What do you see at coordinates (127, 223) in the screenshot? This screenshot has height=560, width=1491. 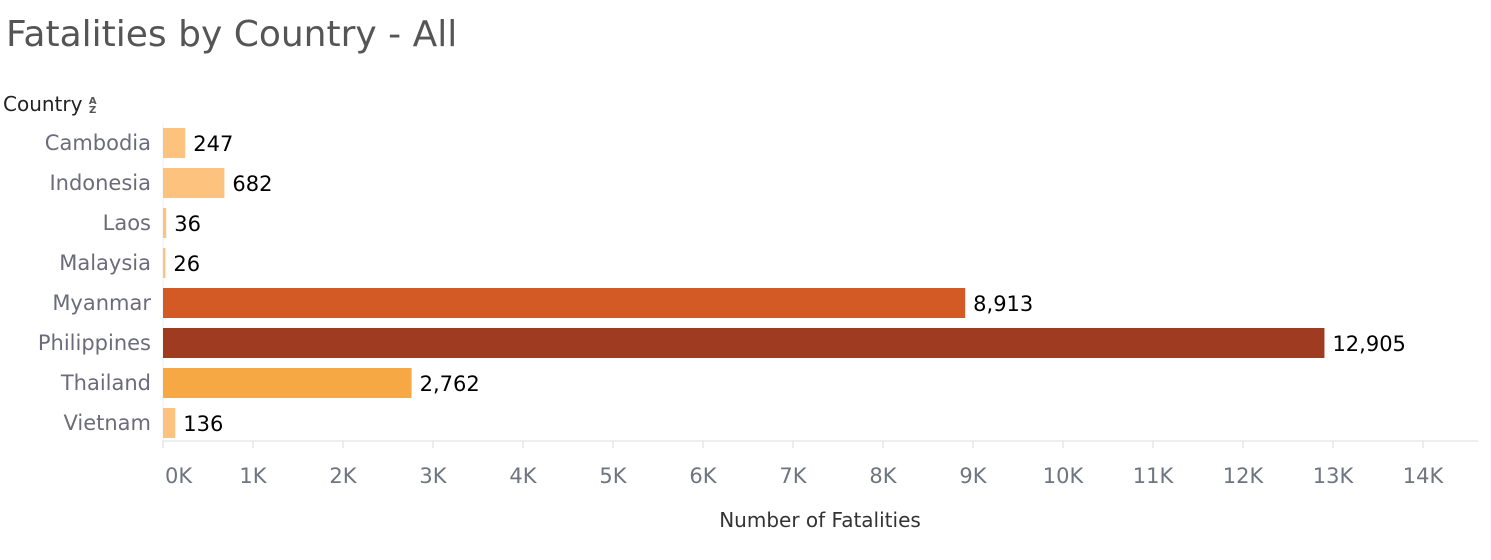 I see `category-label: Laos` at bounding box center [127, 223].